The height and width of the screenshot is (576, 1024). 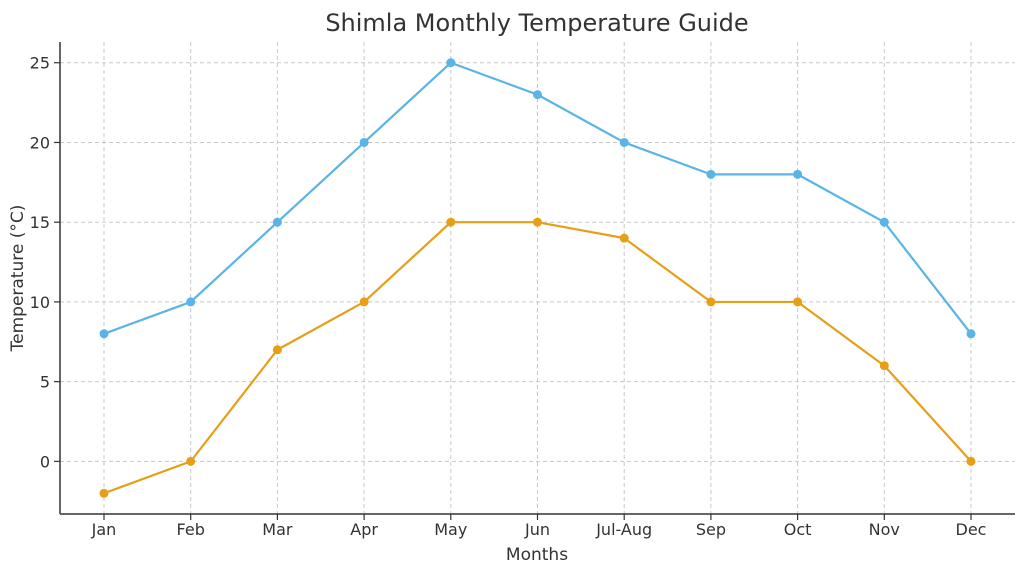 I want to click on x-tick-label: Mar, so click(x=277, y=529).